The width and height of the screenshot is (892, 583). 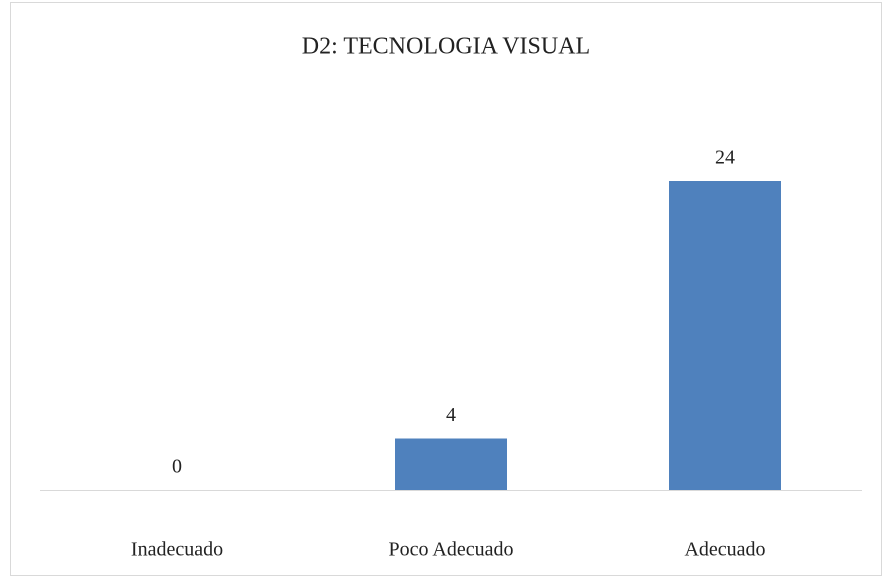 I want to click on data-label: 0, so click(x=177, y=467).